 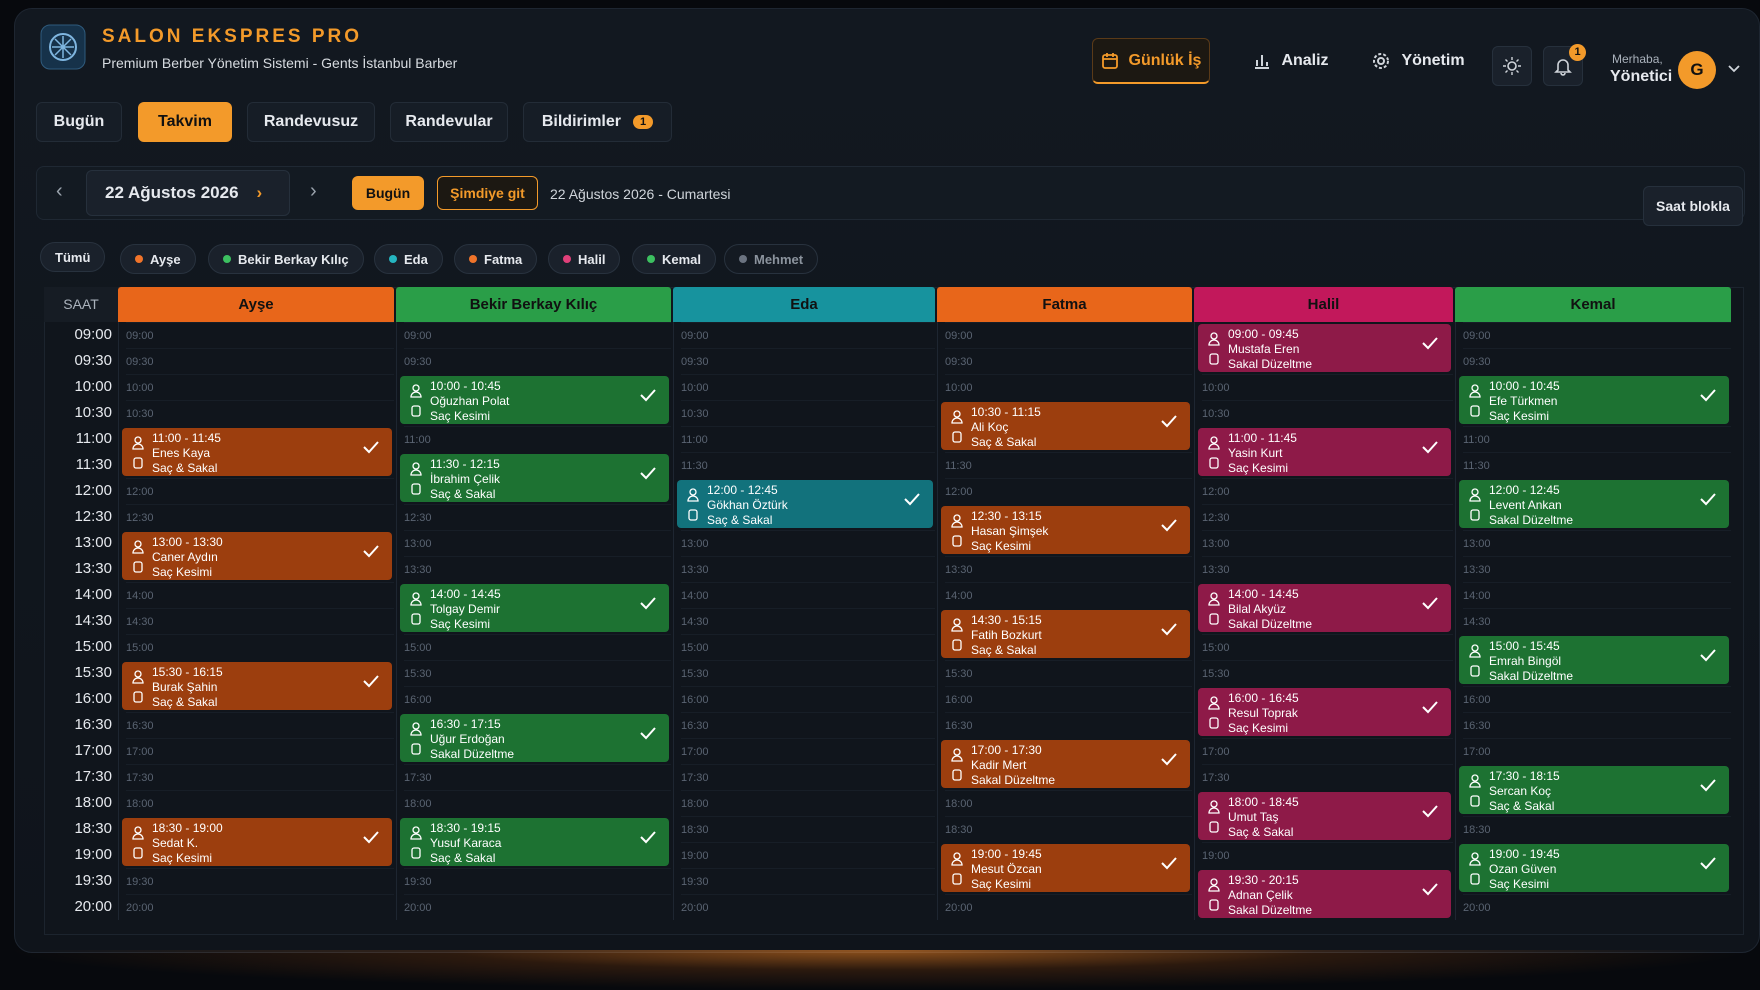 What do you see at coordinates (73, 257) in the screenshot?
I see `filter-chip: Tümü` at bounding box center [73, 257].